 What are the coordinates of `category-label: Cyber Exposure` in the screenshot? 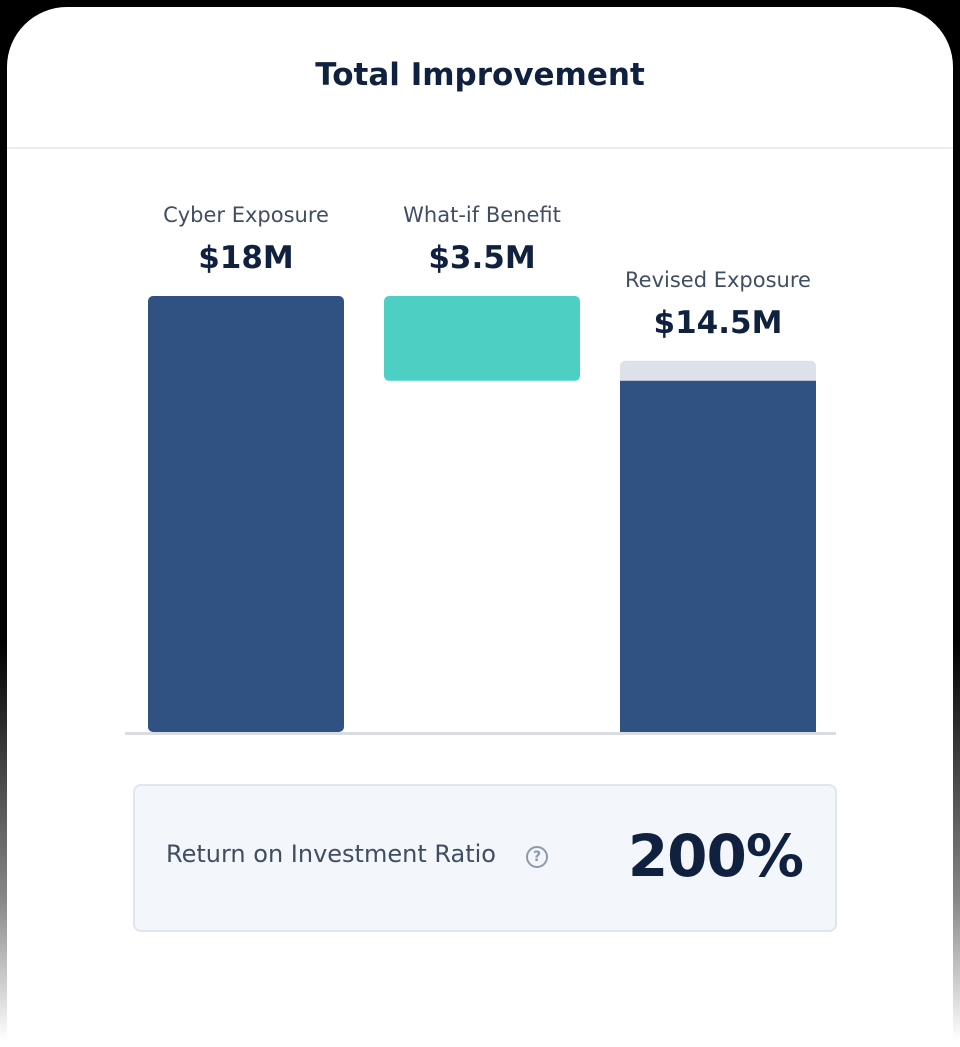 It's located at (246, 215).